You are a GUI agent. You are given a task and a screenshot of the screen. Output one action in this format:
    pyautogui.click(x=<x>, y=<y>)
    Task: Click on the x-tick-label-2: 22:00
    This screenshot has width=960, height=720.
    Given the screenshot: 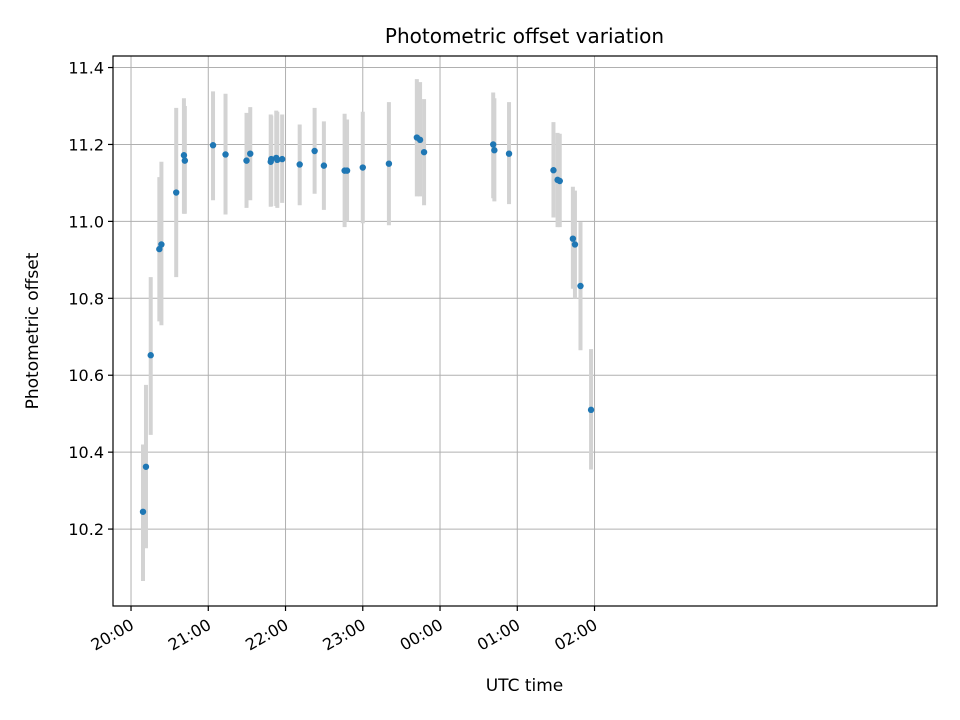 What is the action you would take?
    pyautogui.click(x=266, y=635)
    